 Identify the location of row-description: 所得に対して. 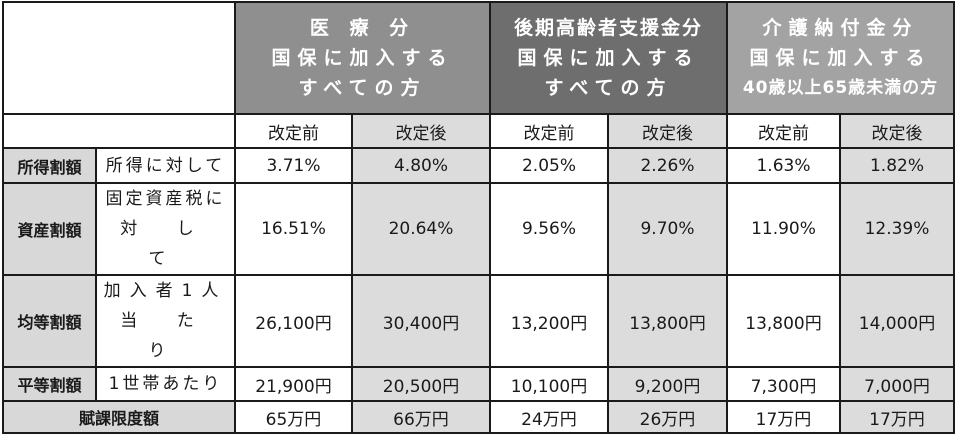
(165, 165).